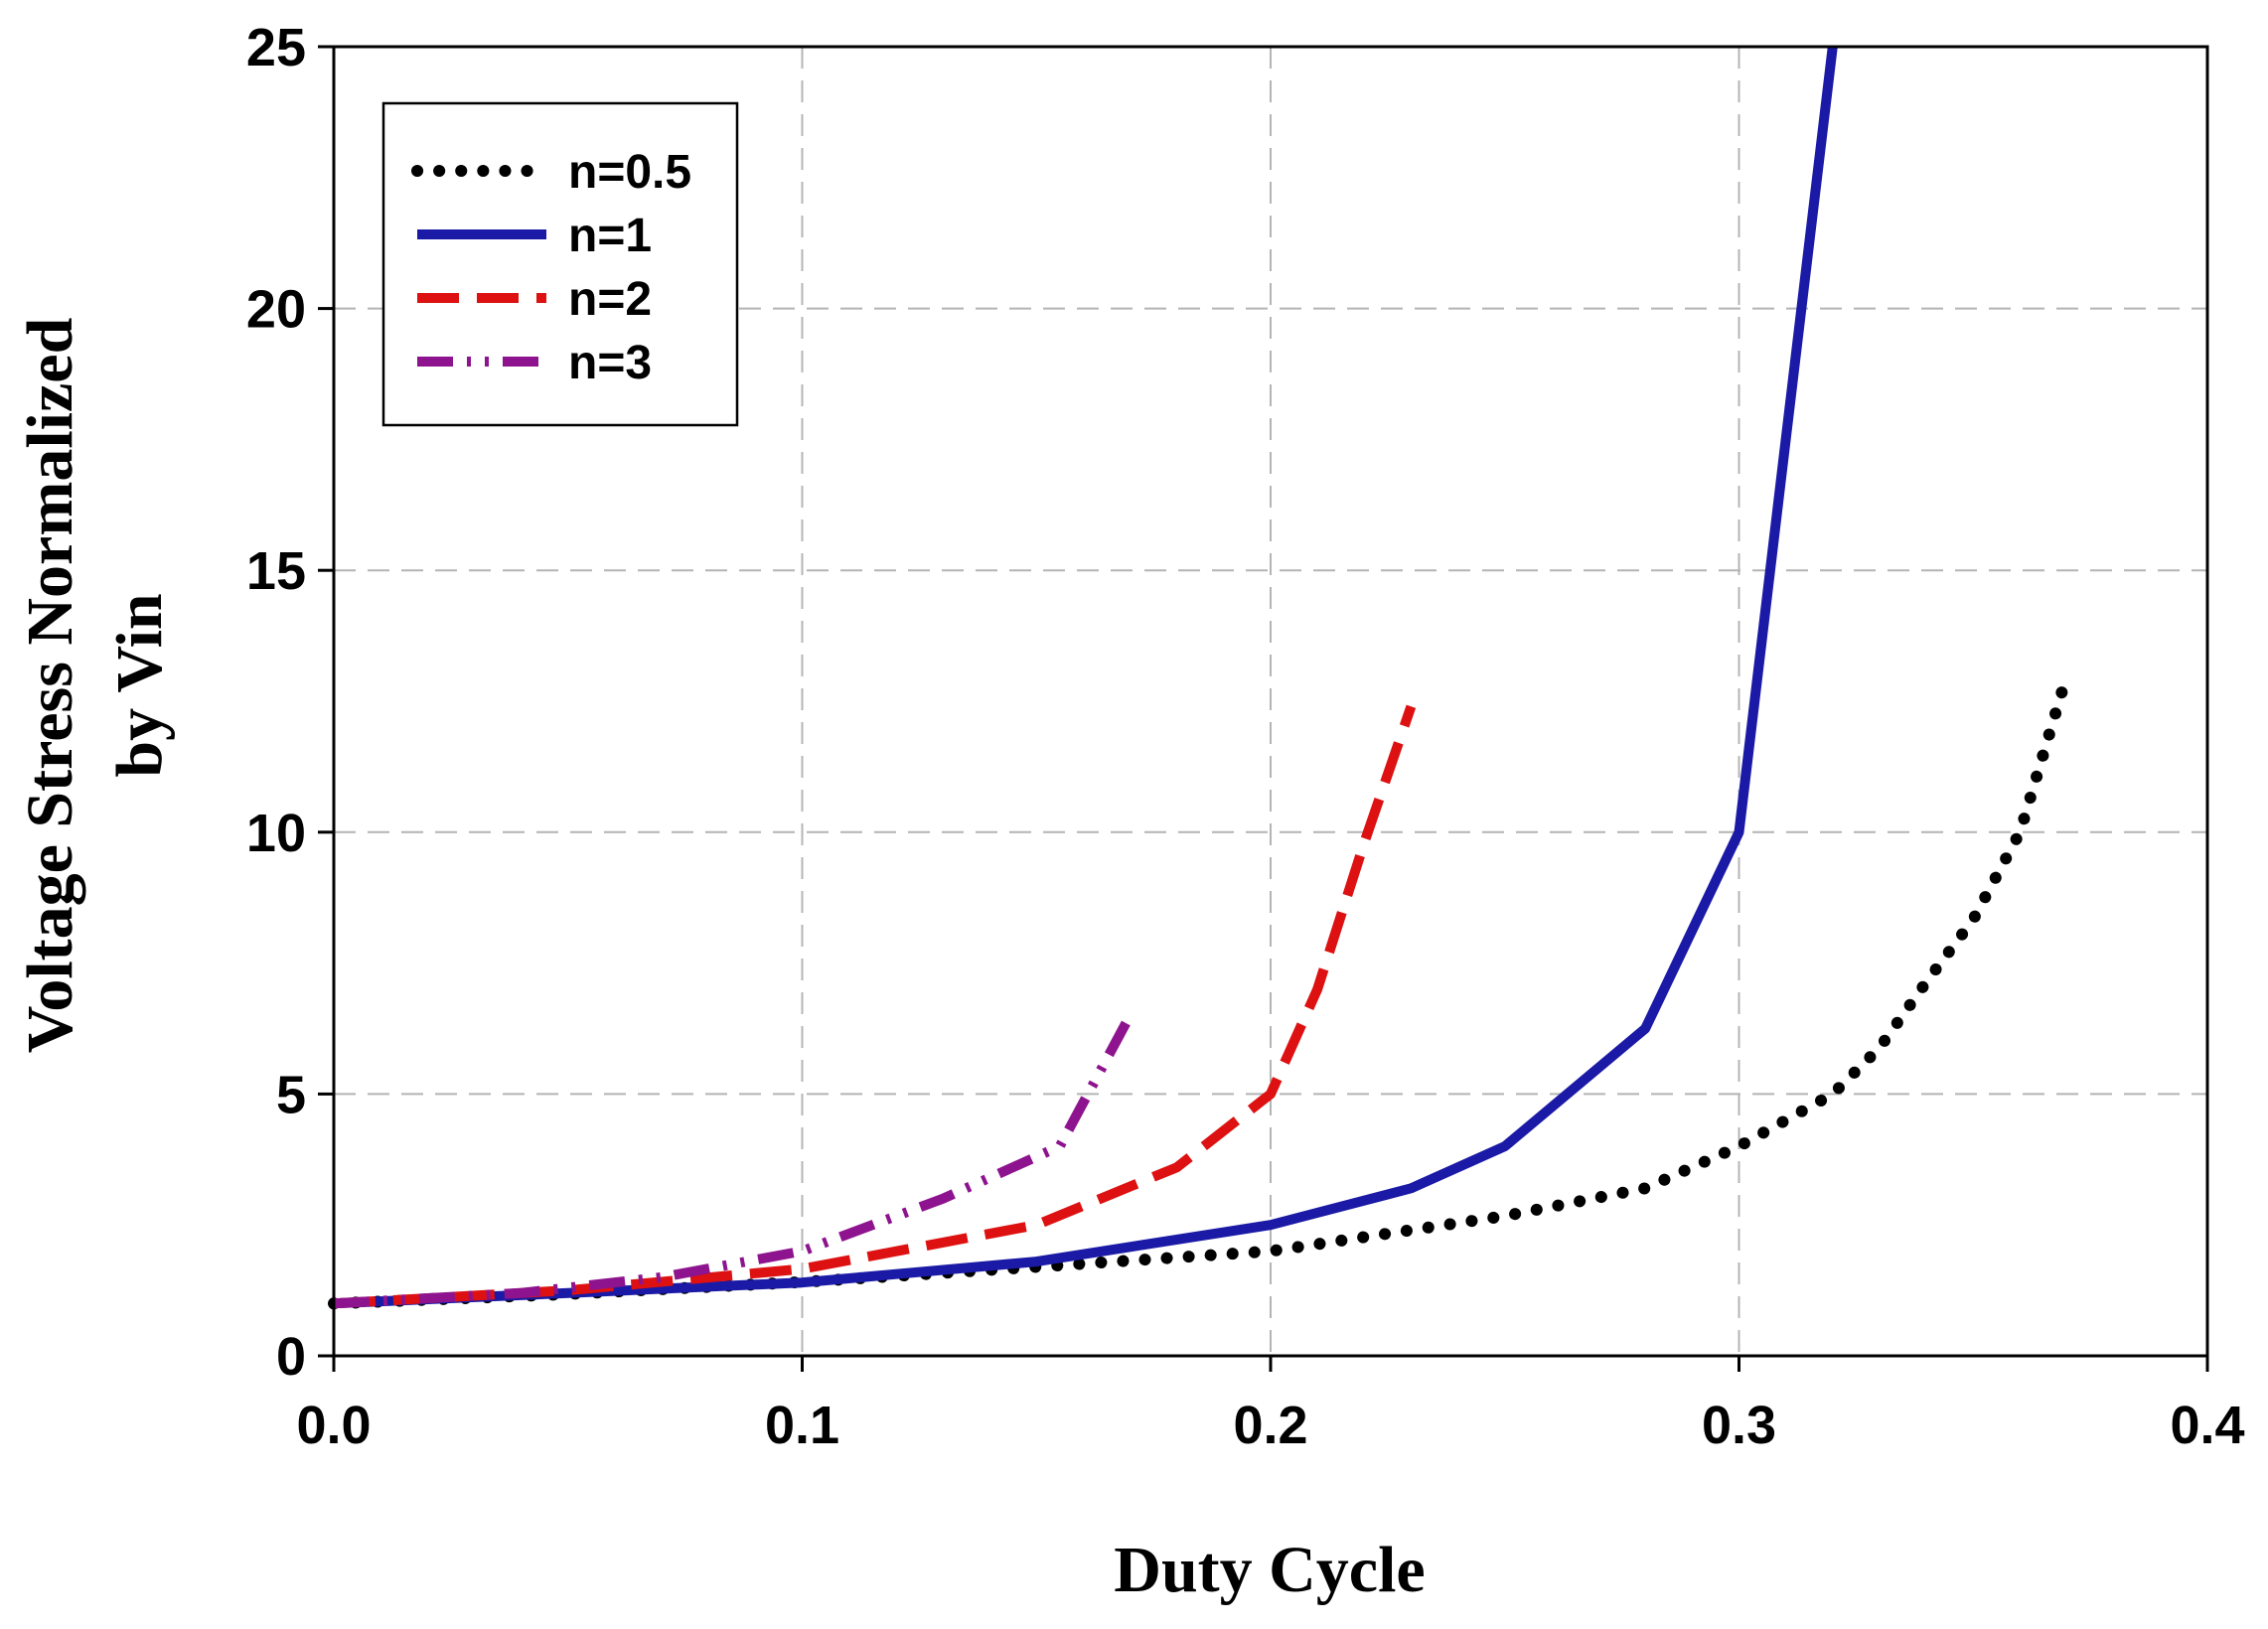  Describe the element at coordinates (1270, 1426) in the screenshot. I see `x-tick-label: 0.2` at that location.